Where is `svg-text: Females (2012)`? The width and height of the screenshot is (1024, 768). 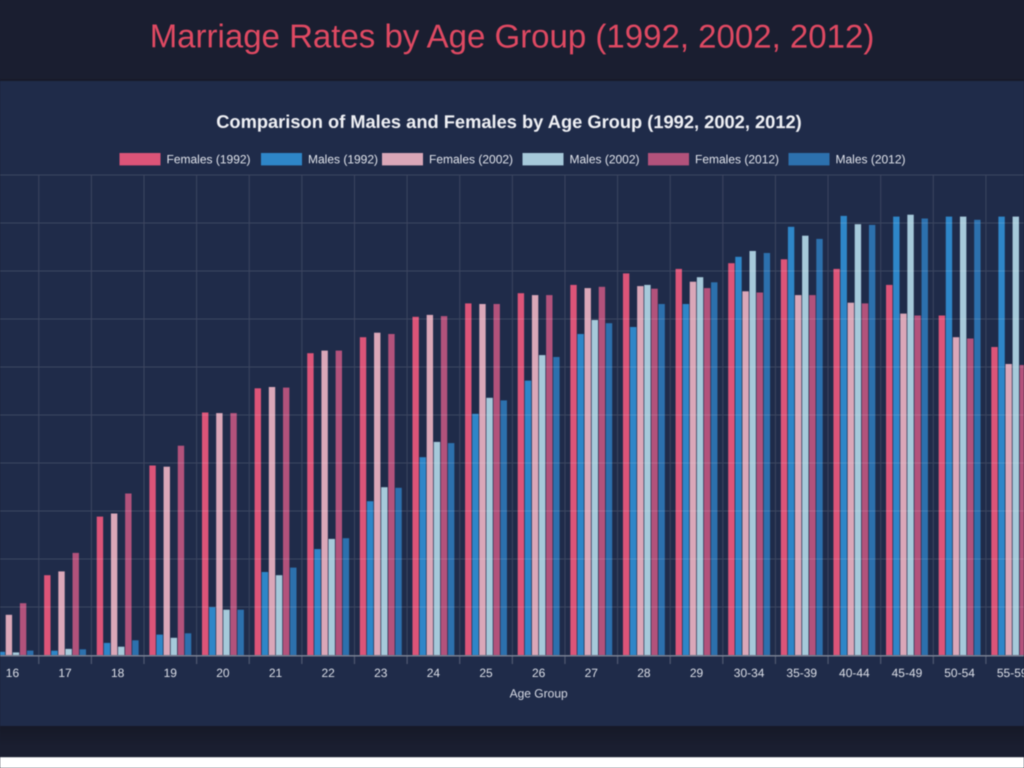 svg-text: Females (2012) is located at coordinates (737, 159).